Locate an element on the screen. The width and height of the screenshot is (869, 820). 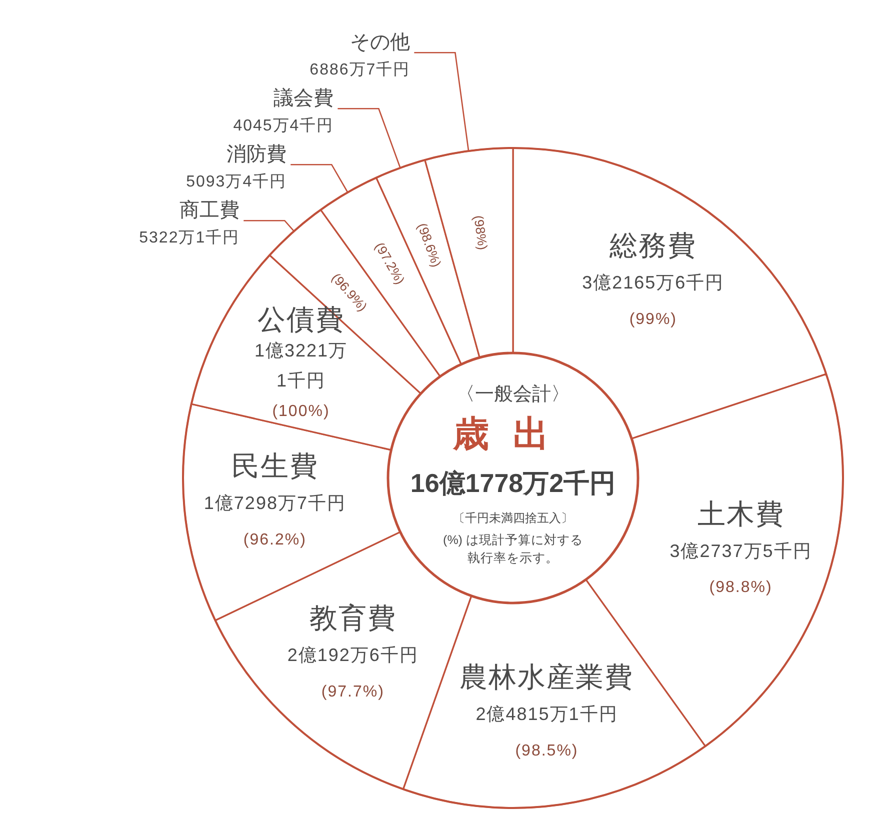
text: 16億1778万2千円 is located at coordinates (513, 483).